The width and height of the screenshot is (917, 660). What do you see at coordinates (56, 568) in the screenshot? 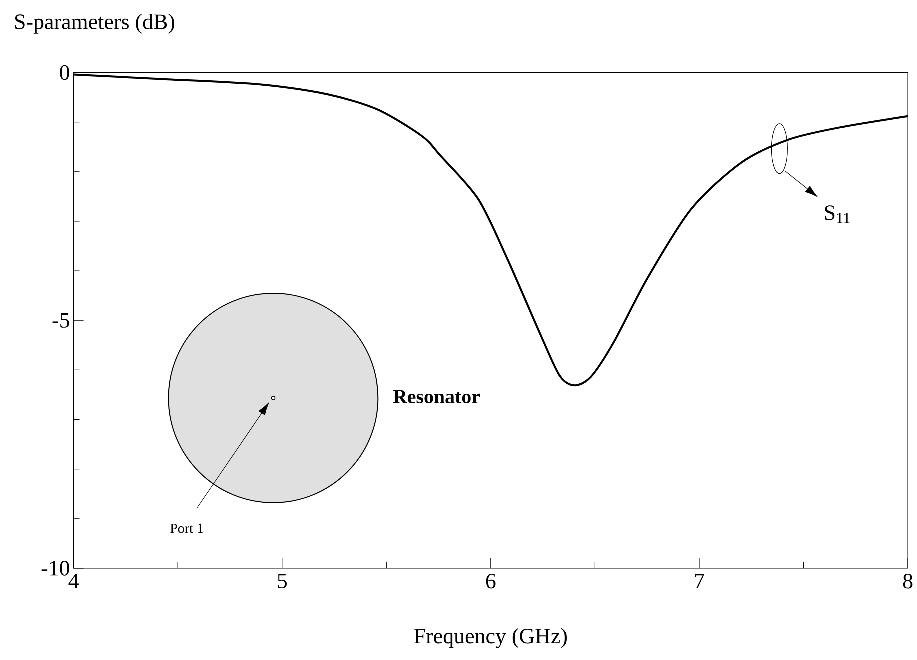
I see `y-tick-label: -10` at bounding box center [56, 568].